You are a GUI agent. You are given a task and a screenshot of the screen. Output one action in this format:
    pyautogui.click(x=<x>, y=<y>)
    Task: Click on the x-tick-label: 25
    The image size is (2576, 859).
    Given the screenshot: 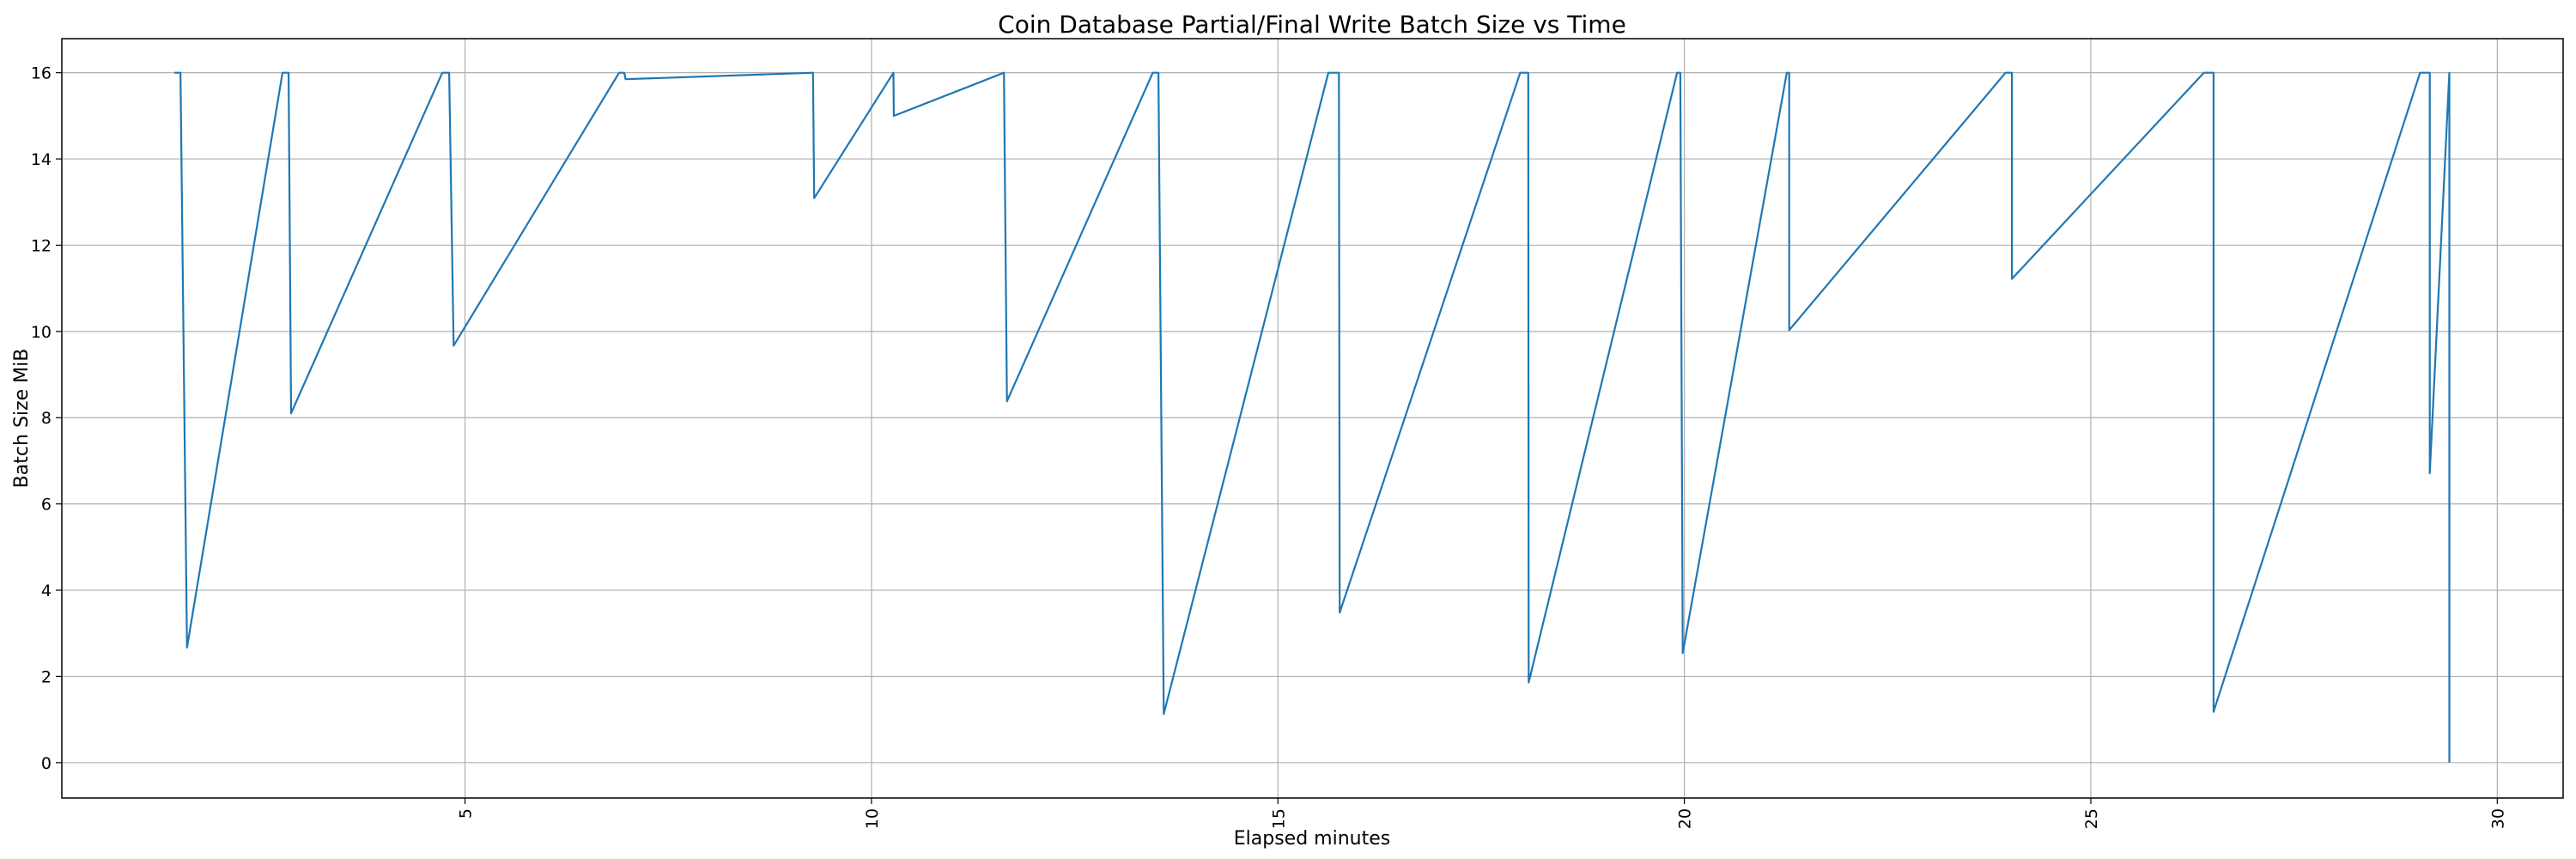 What is the action you would take?
    pyautogui.click(x=2091, y=819)
    